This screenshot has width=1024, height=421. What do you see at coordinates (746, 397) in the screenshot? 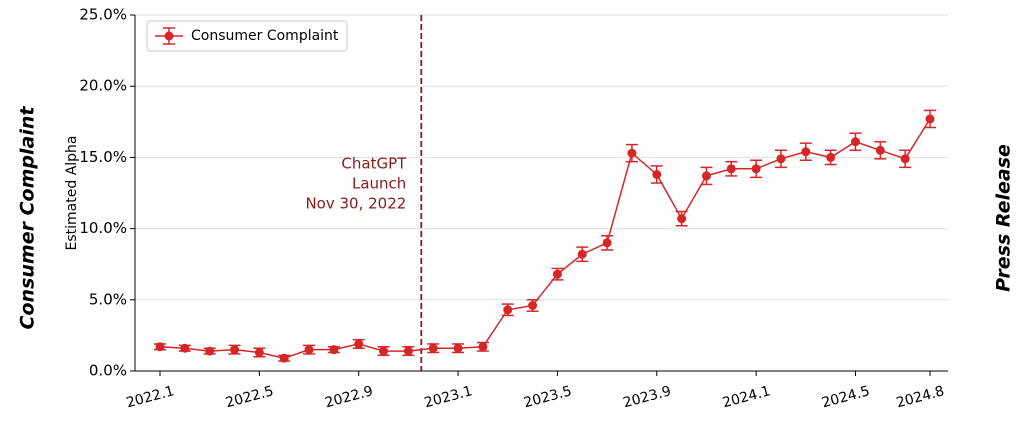
I see `x-tick-label: 2024.1` at bounding box center [746, 397].